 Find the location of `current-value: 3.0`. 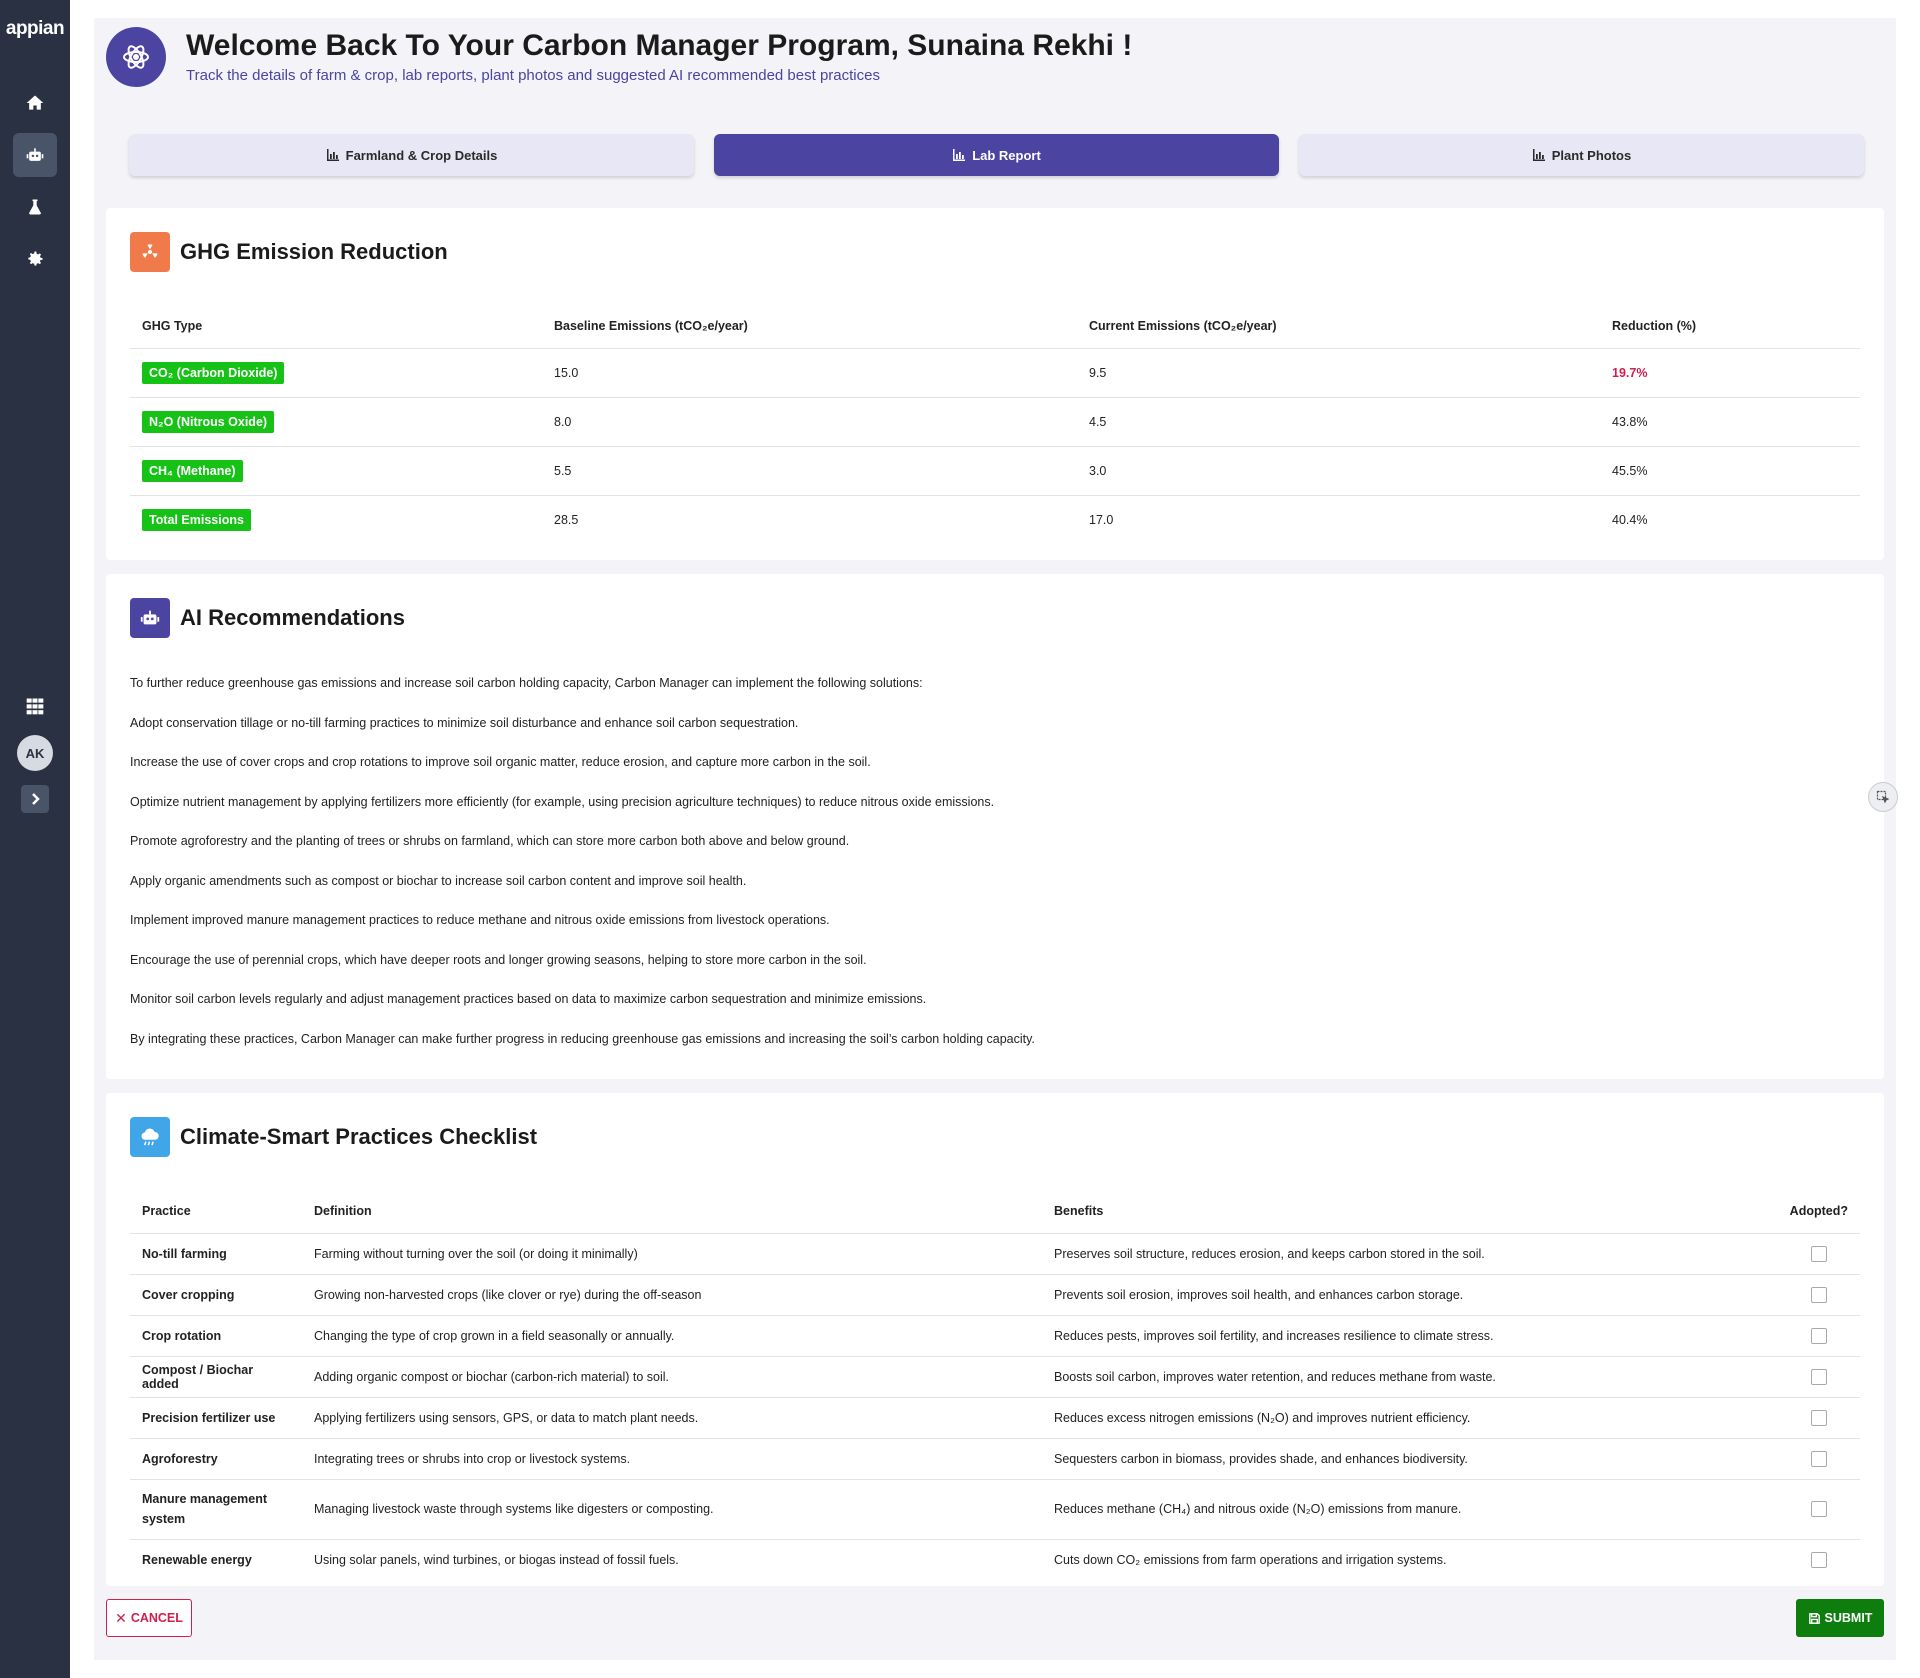

current-value: 3.0 is located at coordinates (1338, 471).